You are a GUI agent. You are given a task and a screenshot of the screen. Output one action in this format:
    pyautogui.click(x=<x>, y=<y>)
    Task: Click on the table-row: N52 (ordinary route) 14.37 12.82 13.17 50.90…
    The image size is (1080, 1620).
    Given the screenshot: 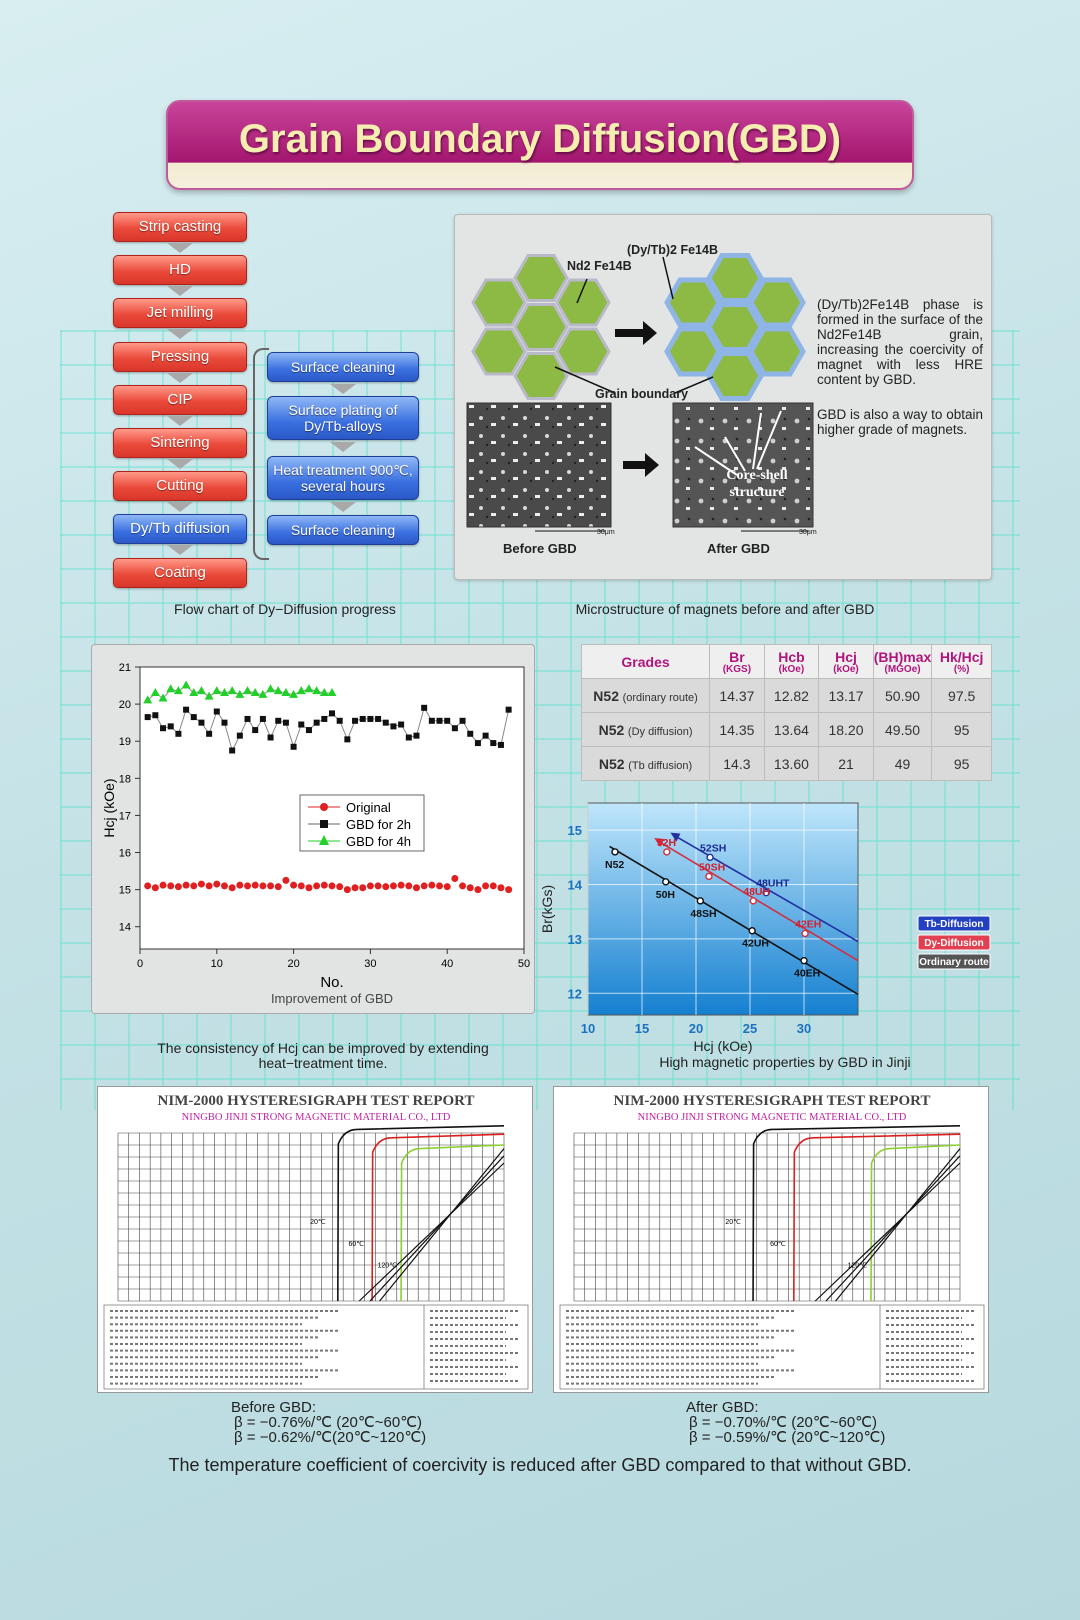 What is the action you would take?
    pyautogui.click(x=786, y=695)
    